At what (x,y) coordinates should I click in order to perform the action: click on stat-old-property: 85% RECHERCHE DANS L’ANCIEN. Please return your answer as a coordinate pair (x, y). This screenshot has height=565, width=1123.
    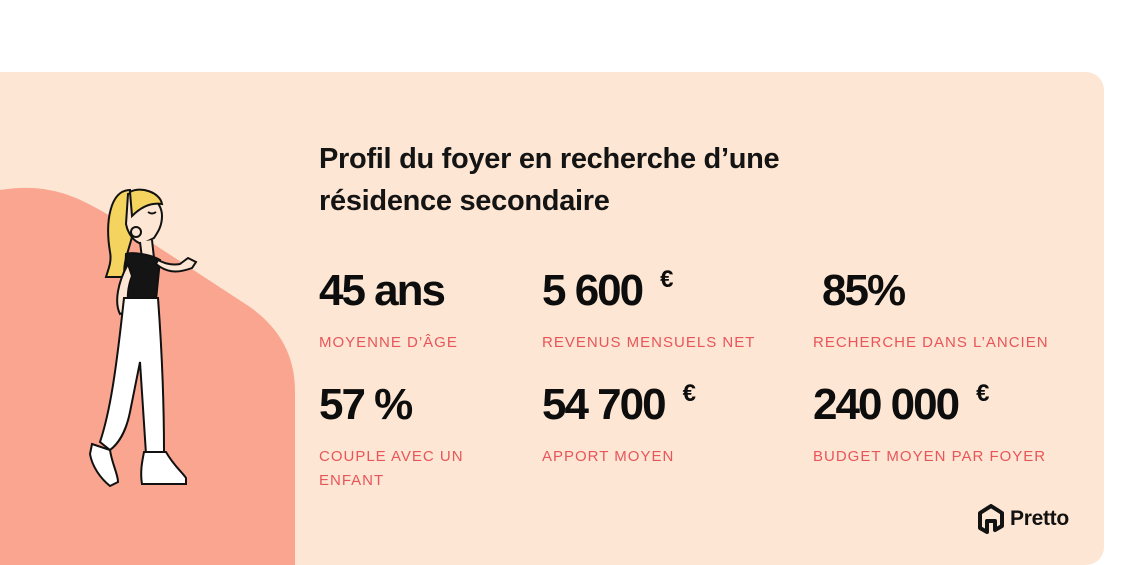
    Looking at the image, I should click on (931, 310).